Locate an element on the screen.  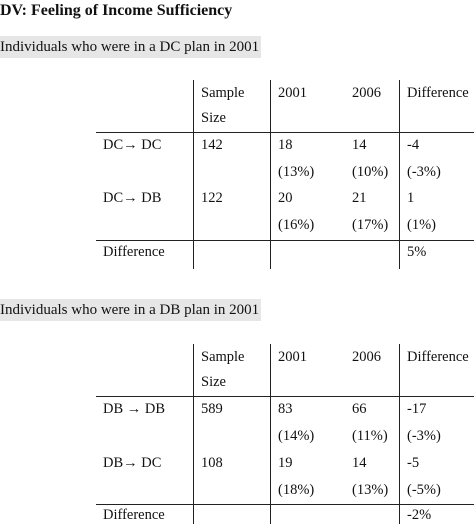
pct-2001: (16%) is located at coordinates (296, 225).